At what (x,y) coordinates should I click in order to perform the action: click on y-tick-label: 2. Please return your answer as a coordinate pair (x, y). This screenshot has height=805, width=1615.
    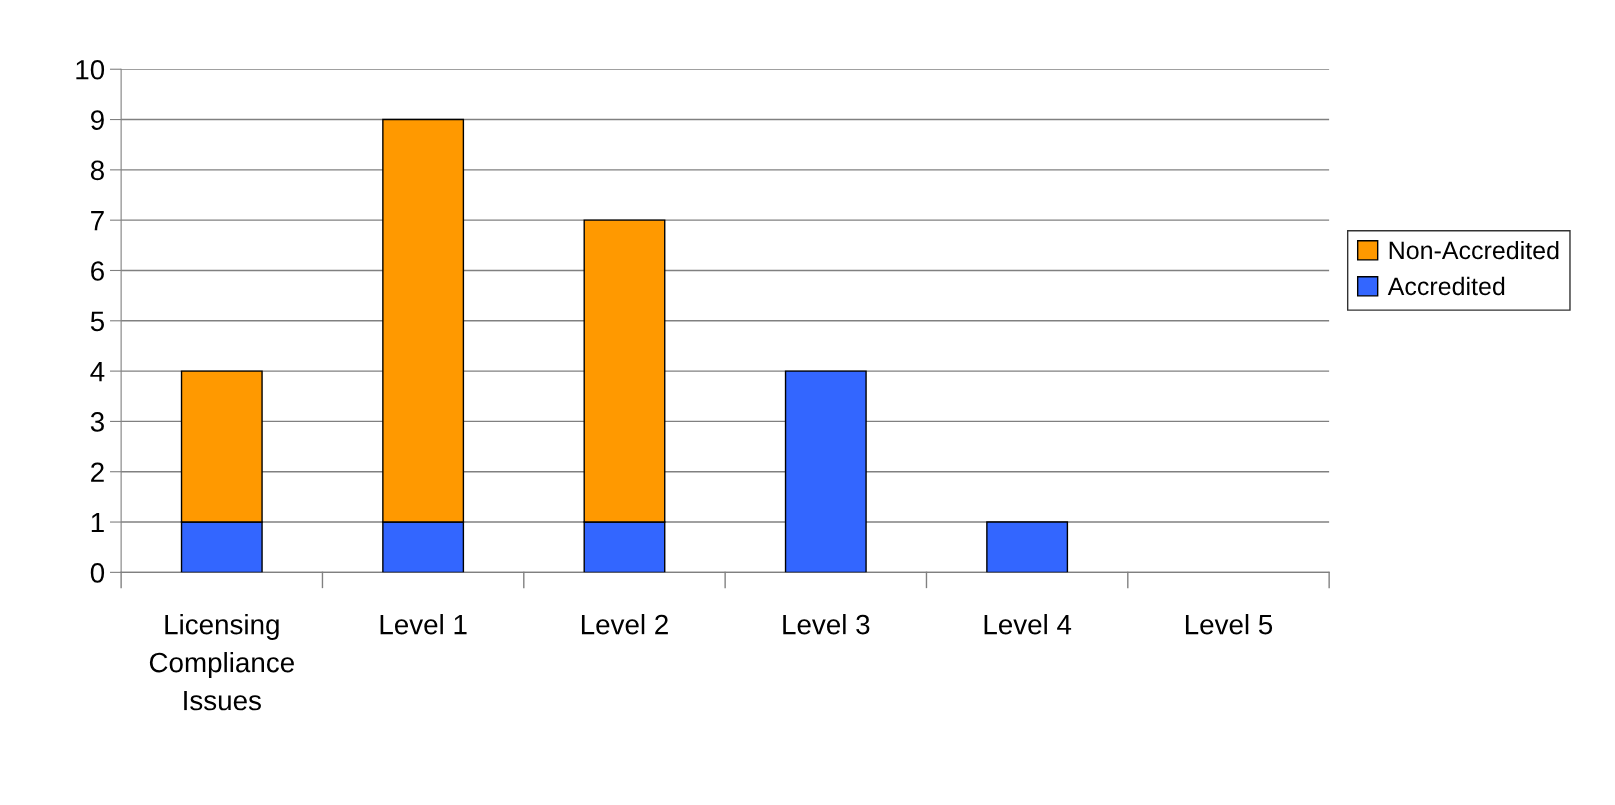
    Looking at the image, I should click on (97, 472).